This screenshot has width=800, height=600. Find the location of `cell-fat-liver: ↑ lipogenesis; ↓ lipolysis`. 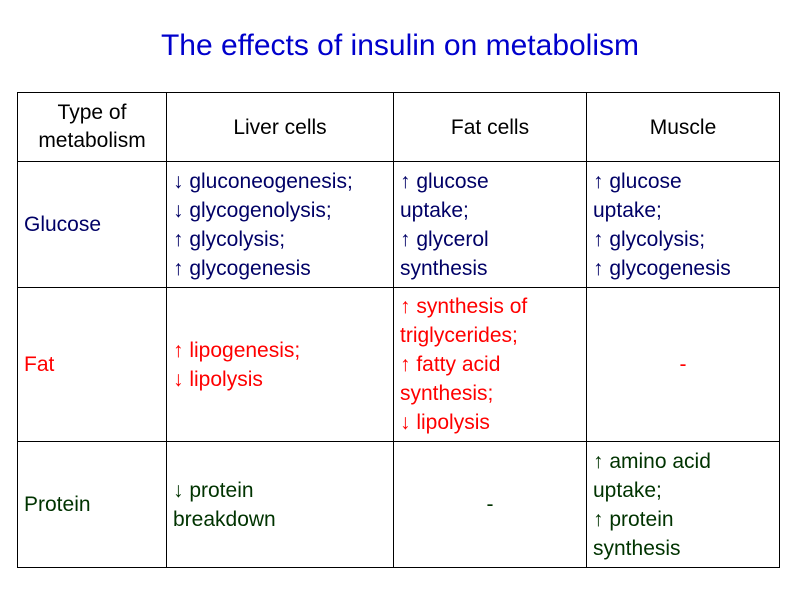

cell-fat-liver: ↑ lipogenesis; ↓ lipolysis is located at coordinates (280, 364).